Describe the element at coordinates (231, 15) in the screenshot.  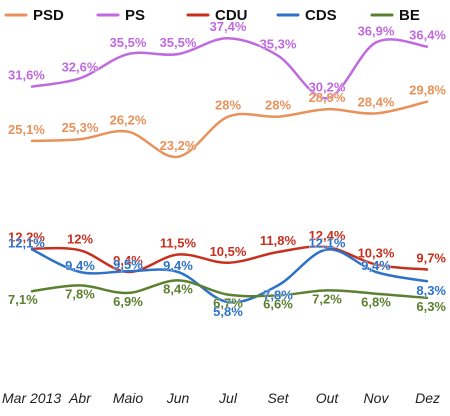
I see `legend-label-cdu: CDU` at that location.